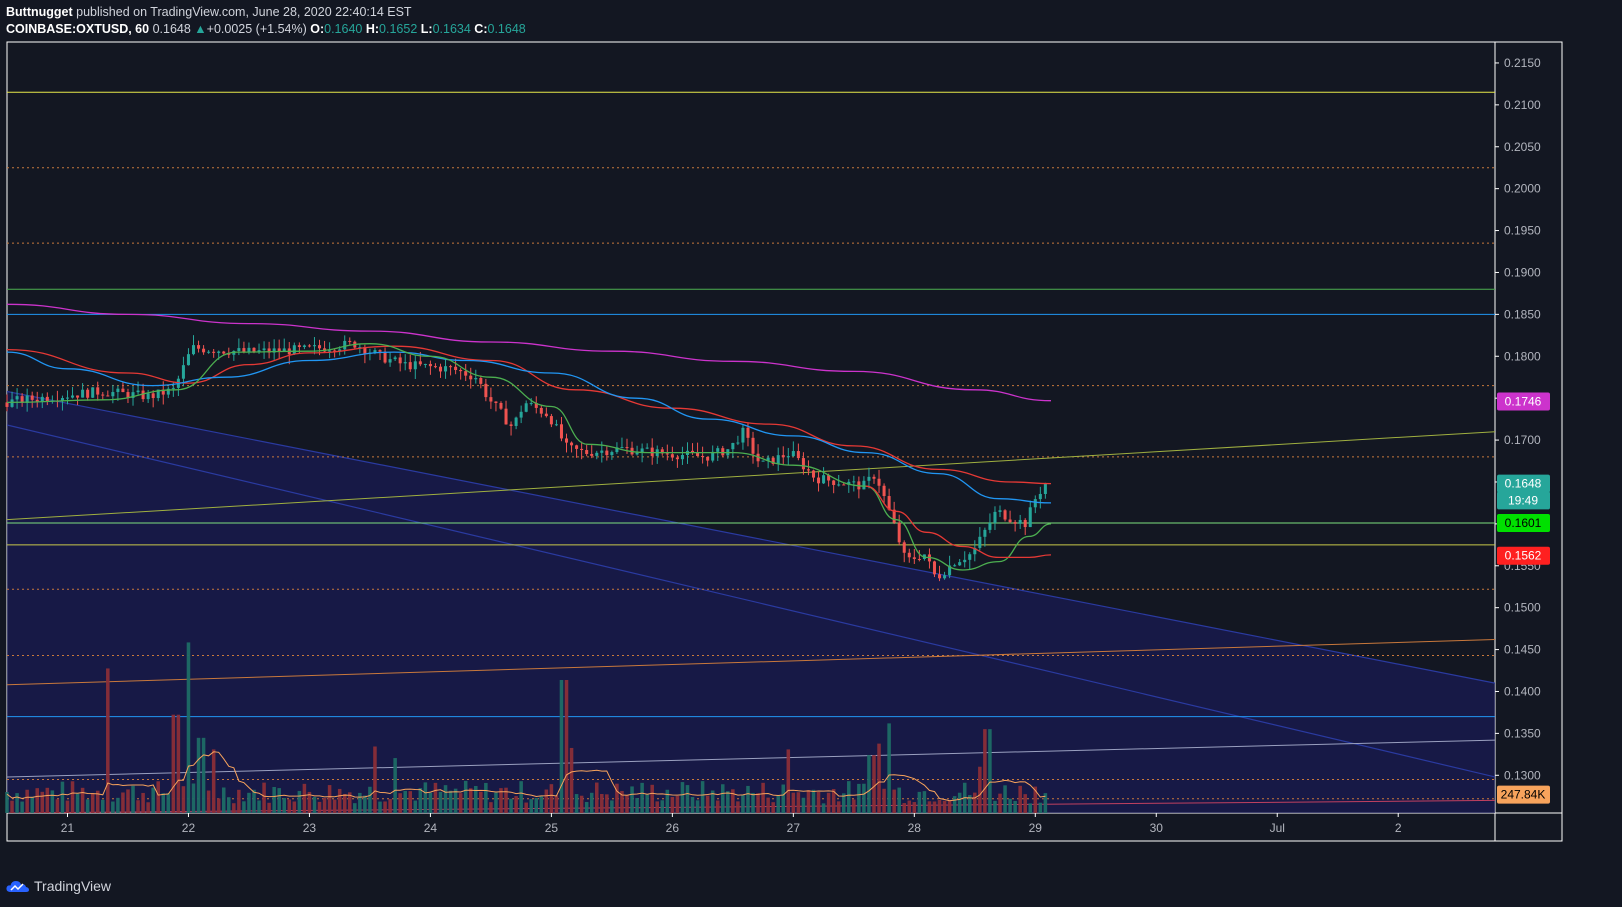 Image resolution: width=1622 pixels, height=907 pixels. I want to click on cloud-icon, so click(17, 886).